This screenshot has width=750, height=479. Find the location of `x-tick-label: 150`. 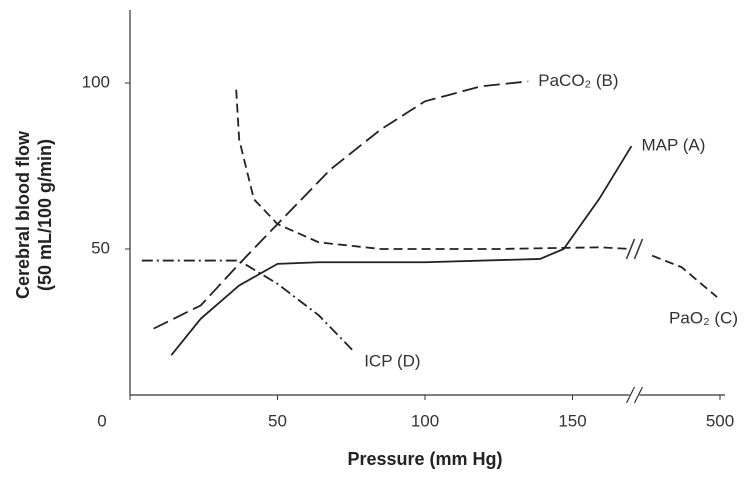

x-tick-label: 150 is located at coordinates (572, 420).